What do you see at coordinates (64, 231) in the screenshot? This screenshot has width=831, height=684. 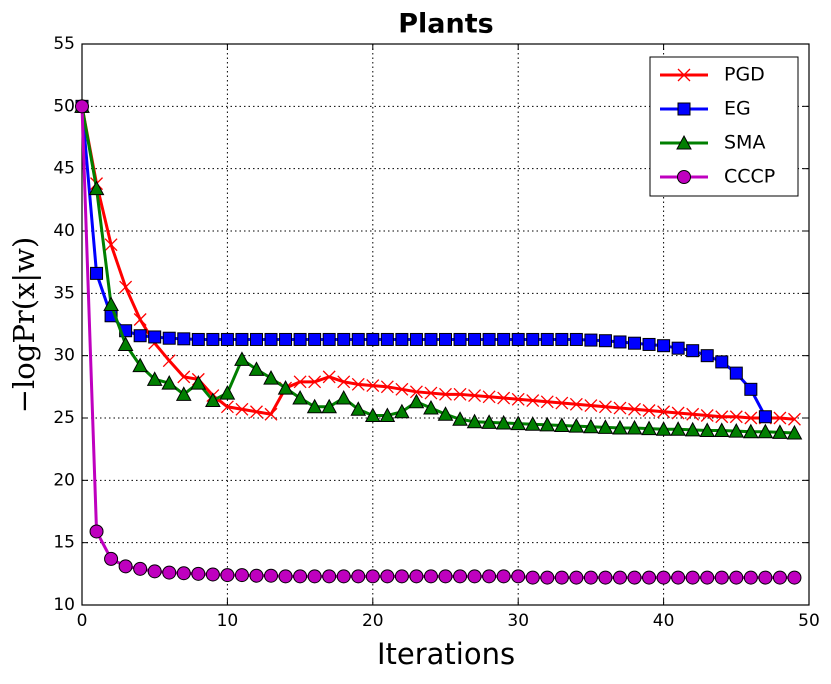 I see `y-tick-label: 40` at bounding box center [64, 231].